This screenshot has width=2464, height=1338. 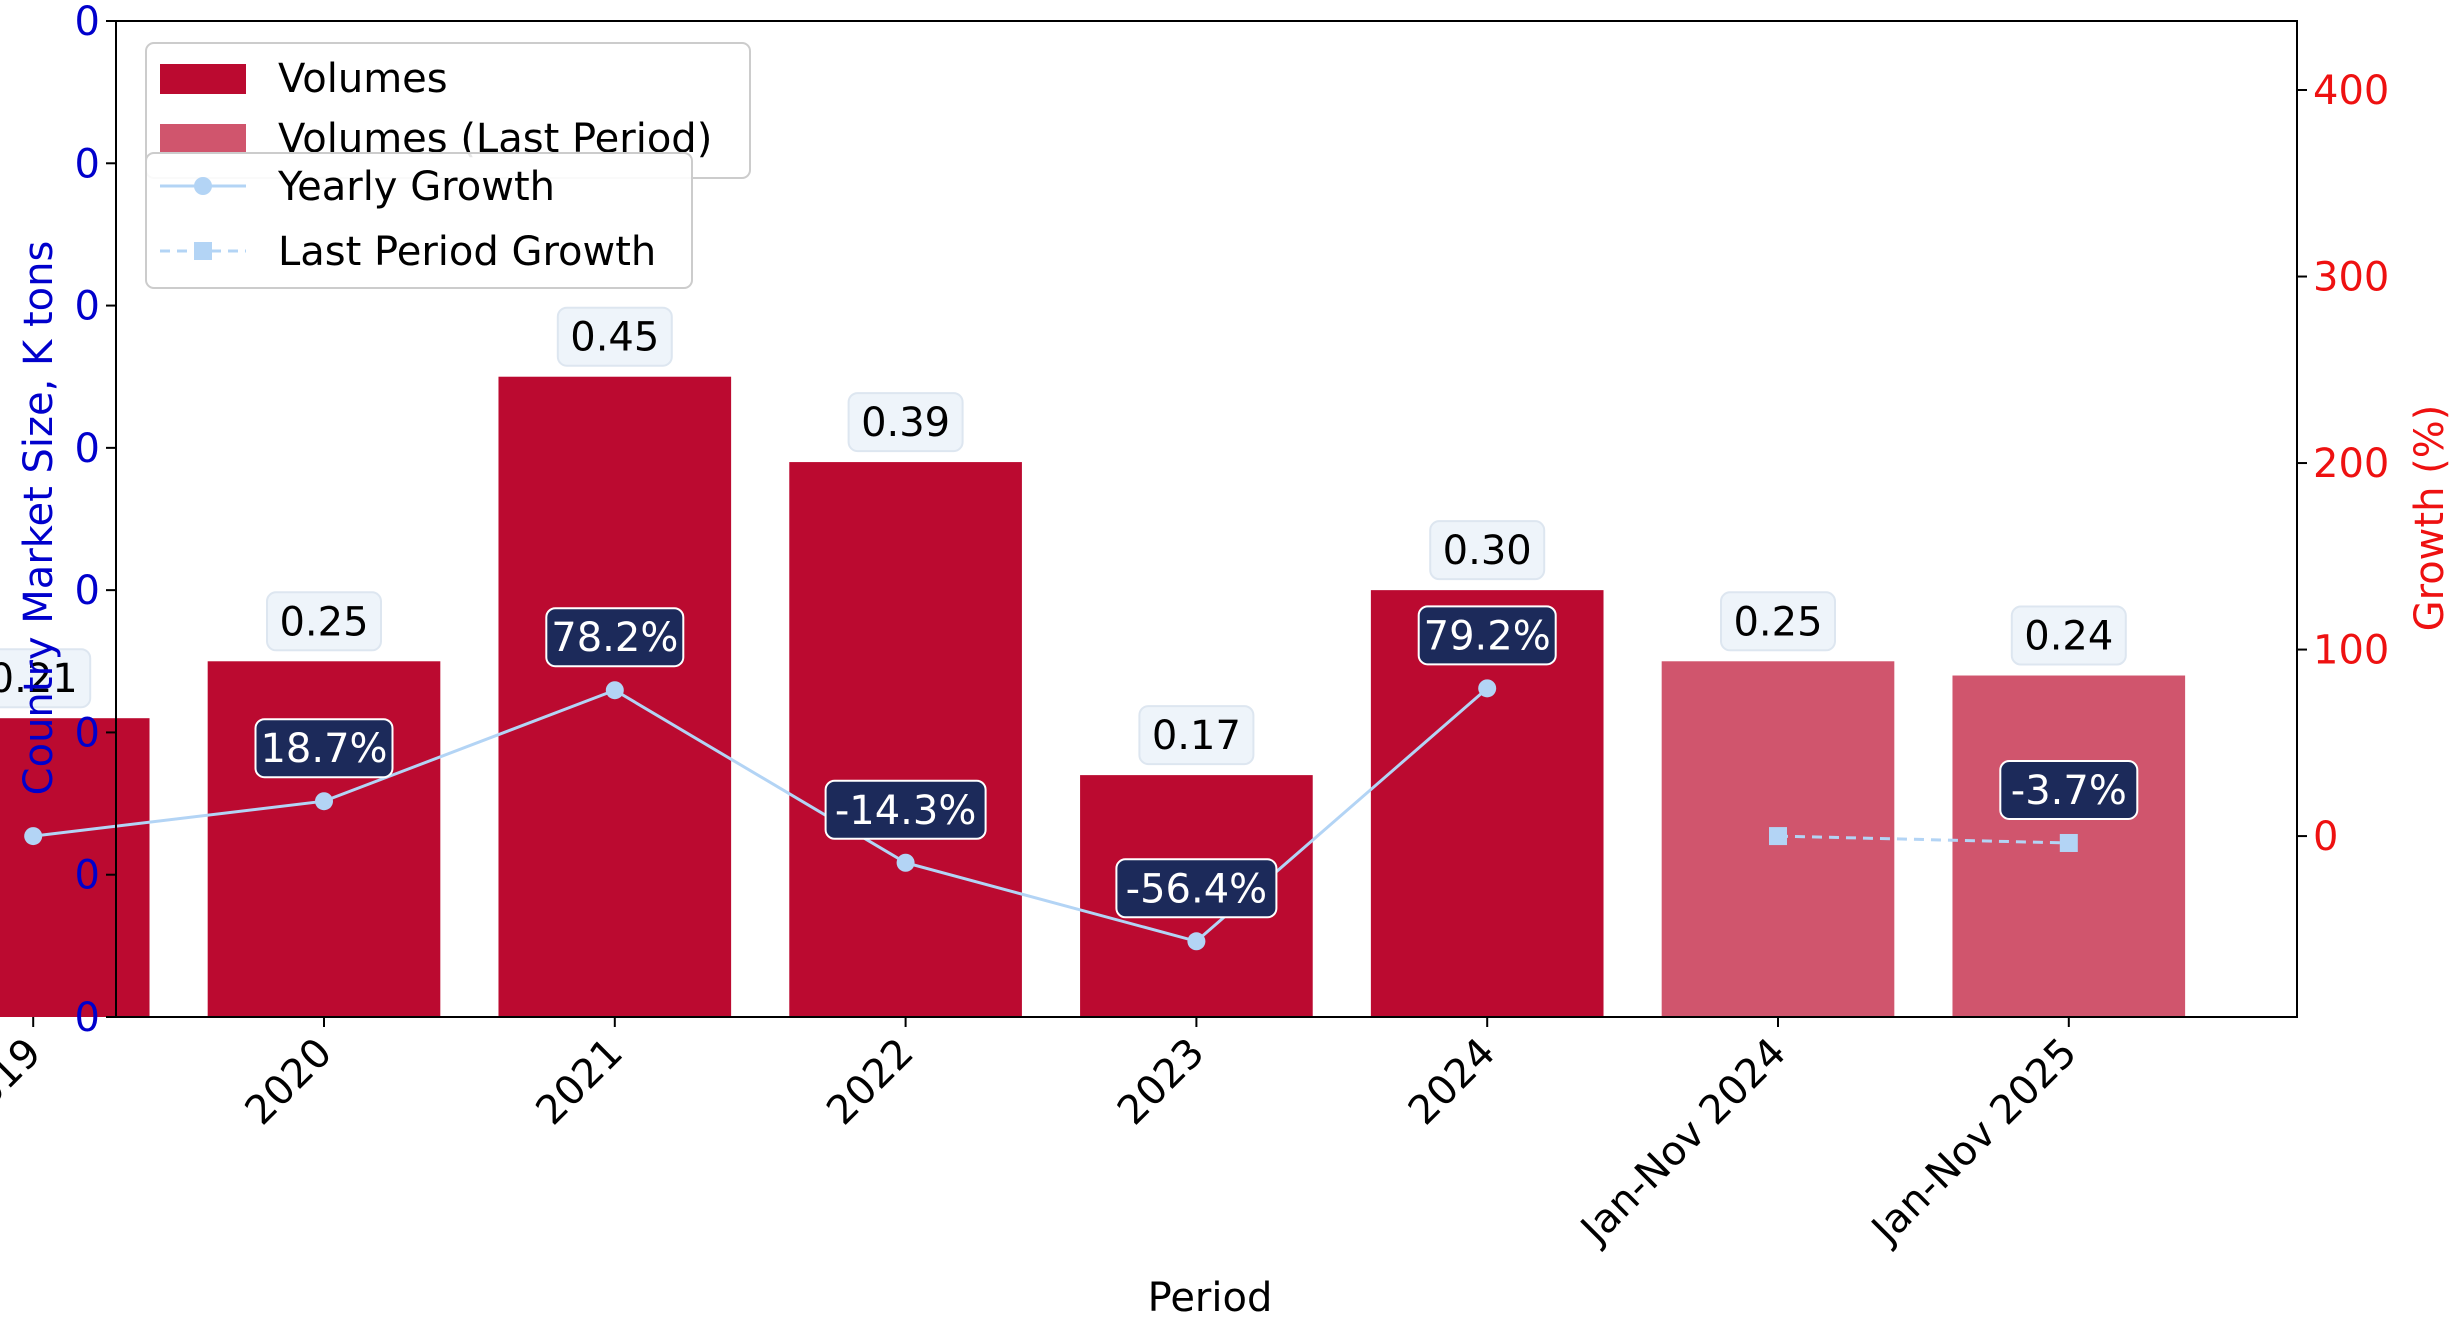 What do you see at coordinates (2068, 842) in the screenshot?
I see `growth-marker-jan-nov-2025` at bounding box center [2068, 842].